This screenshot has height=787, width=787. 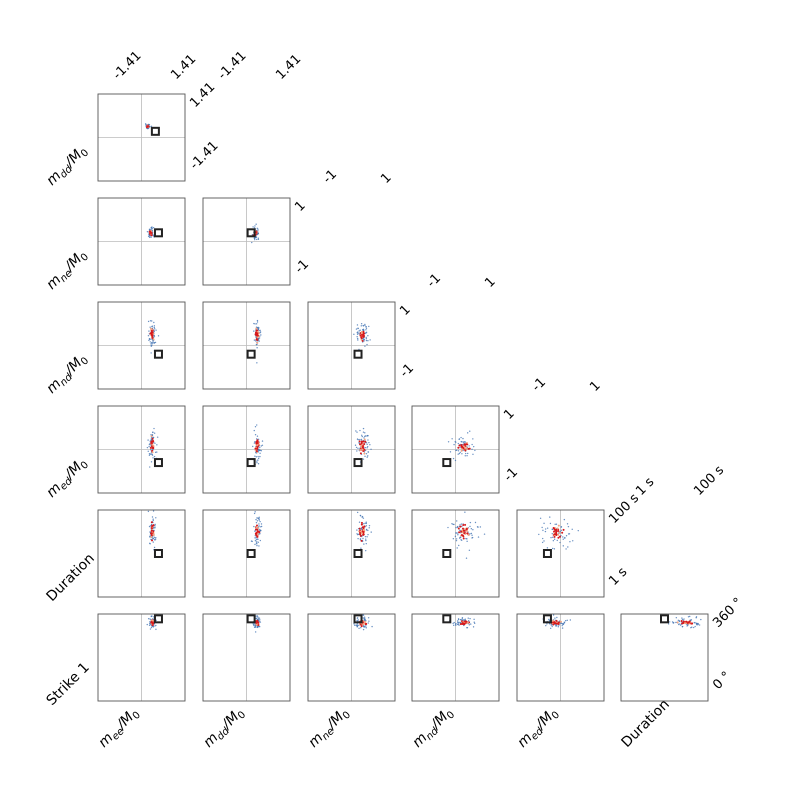 I want to click on panel-strike1-vs-mee, so click(x=141, y=657).